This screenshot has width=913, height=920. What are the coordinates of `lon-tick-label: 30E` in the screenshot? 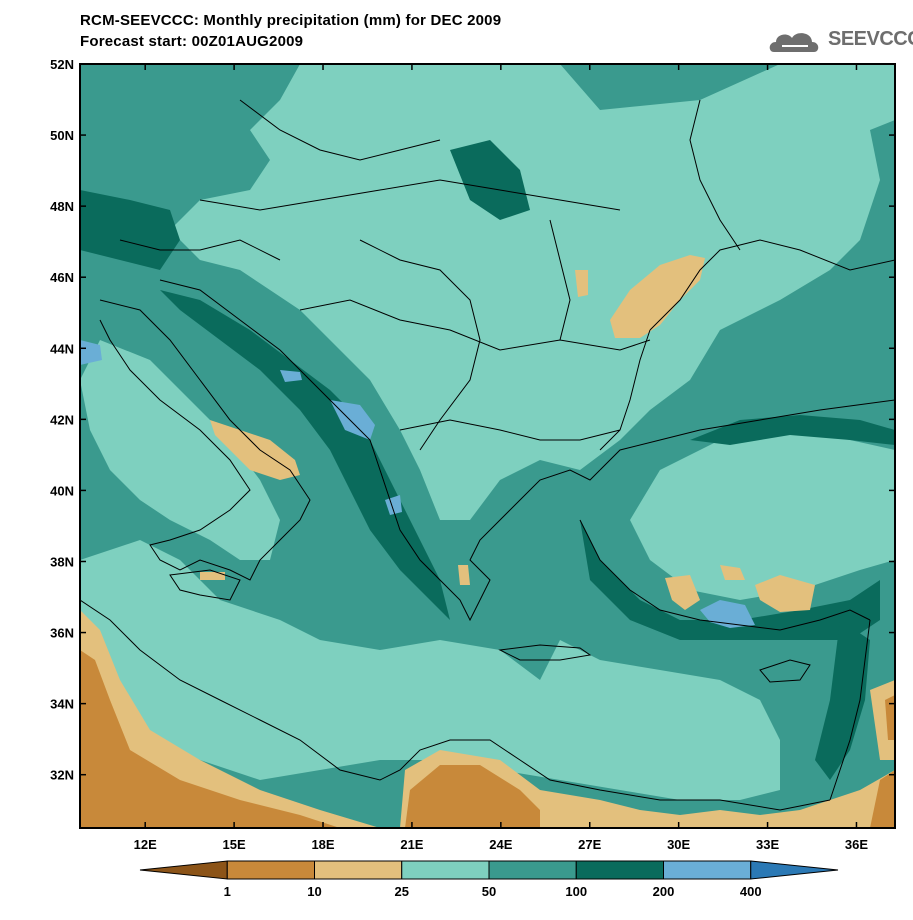 It's located at (678, 844).